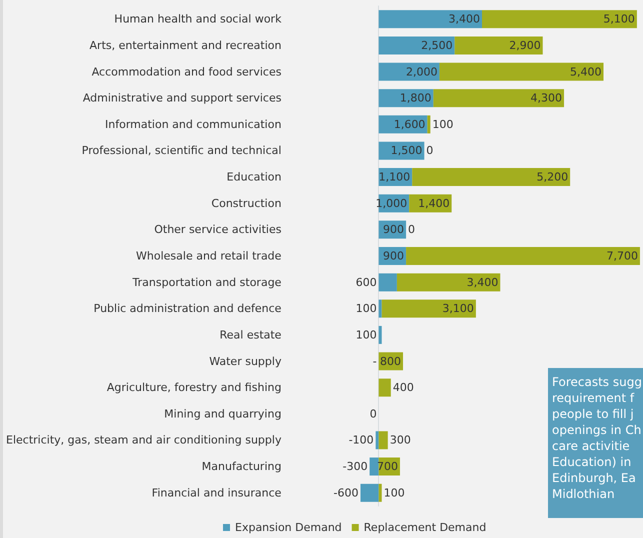 The width and height of the screenshot is (643, 538). Describe the element at coordinates (223, 413) in the screenshot. I see `y-tick-label: Mining and quarrying` at that location.